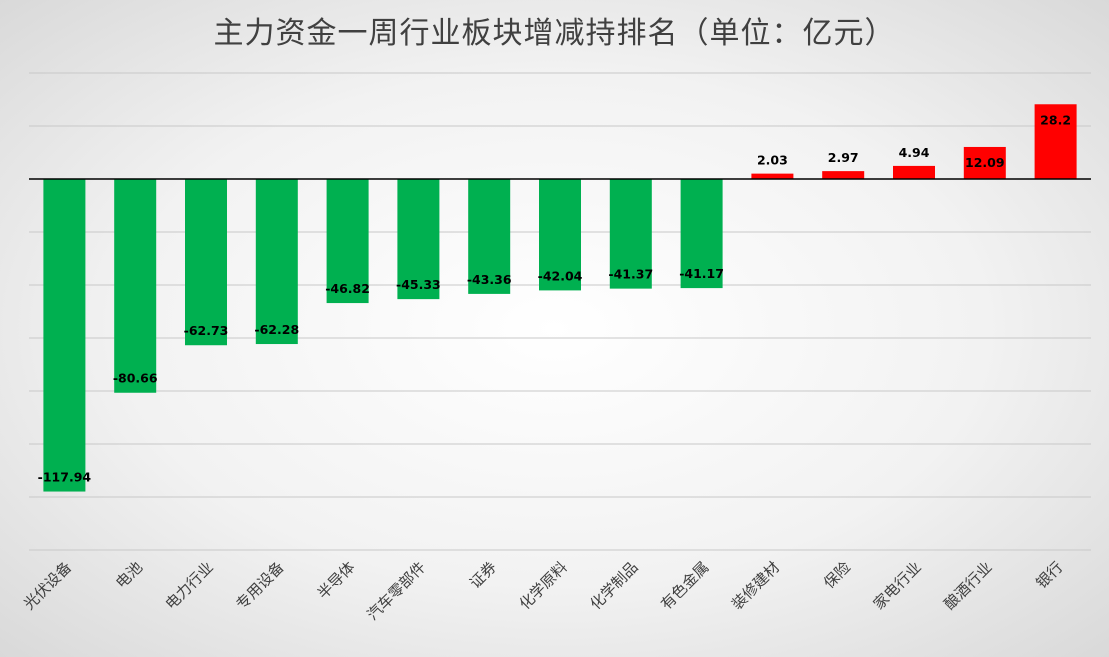 The height and width of the screenshot is (657, 1109). What do you see at coordinates (967, 585) in the screenshot?
I see `category-label: 酿酒行业` at bounding box center [967, 585].